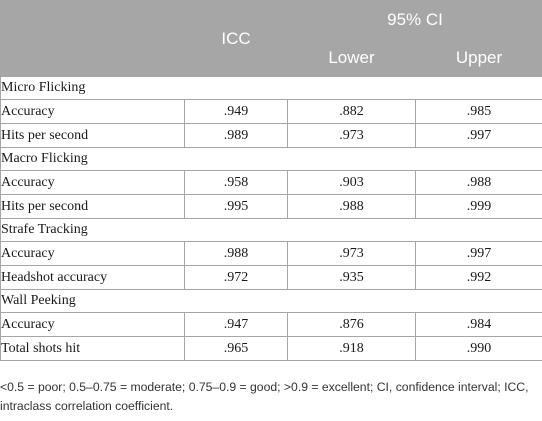  What do you see at coordinates (351, 277) in the screenshot?
I see `lower-value: .935` at bounding box center [351, 277].